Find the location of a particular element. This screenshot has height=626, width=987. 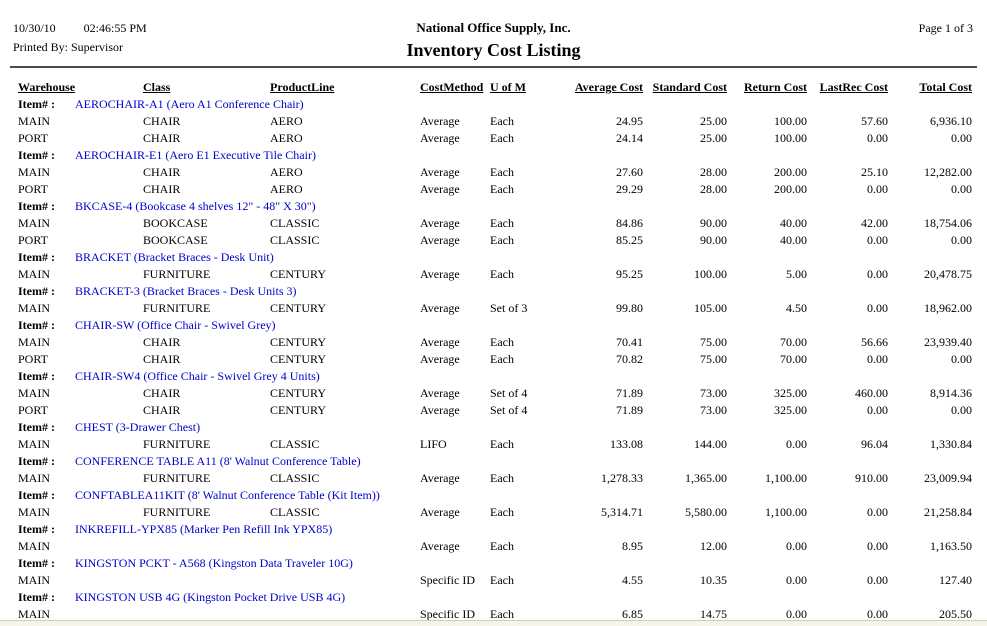

item-link: CHAIR-SW (Office Chair - Swivel Grey) is located at coordinates (175, 325).